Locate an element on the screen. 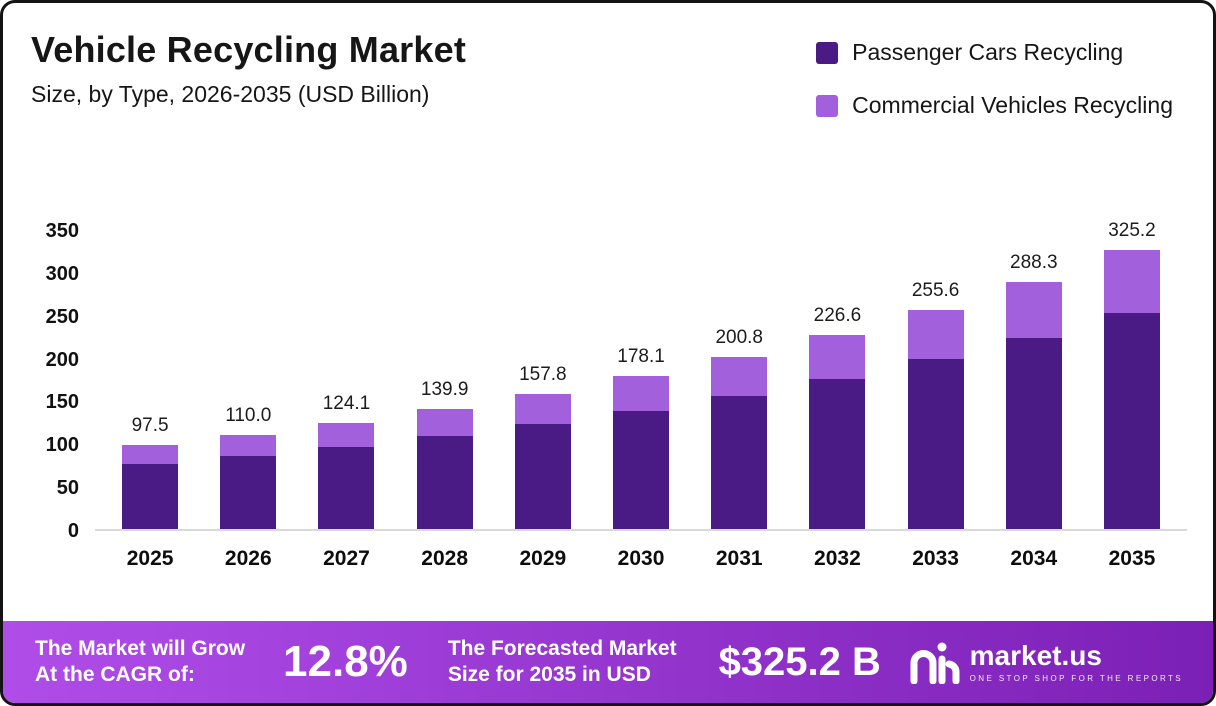 The height and width of the screenshot is (706, 1216). legend-item-passenger: Passenger Cars Recycling is located at coordinates (994, 52).